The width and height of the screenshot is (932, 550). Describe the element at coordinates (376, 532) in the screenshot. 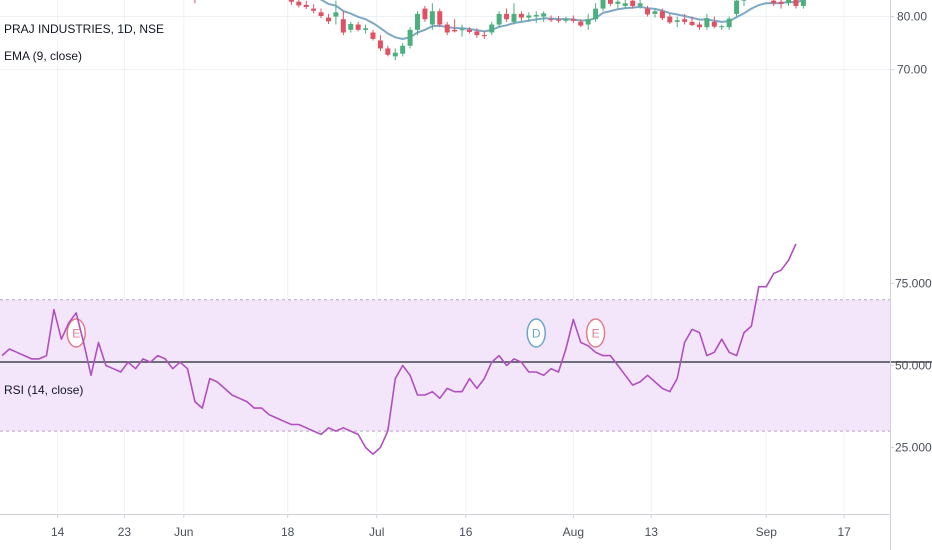

I see `time-axis-label: Jul` at that location.